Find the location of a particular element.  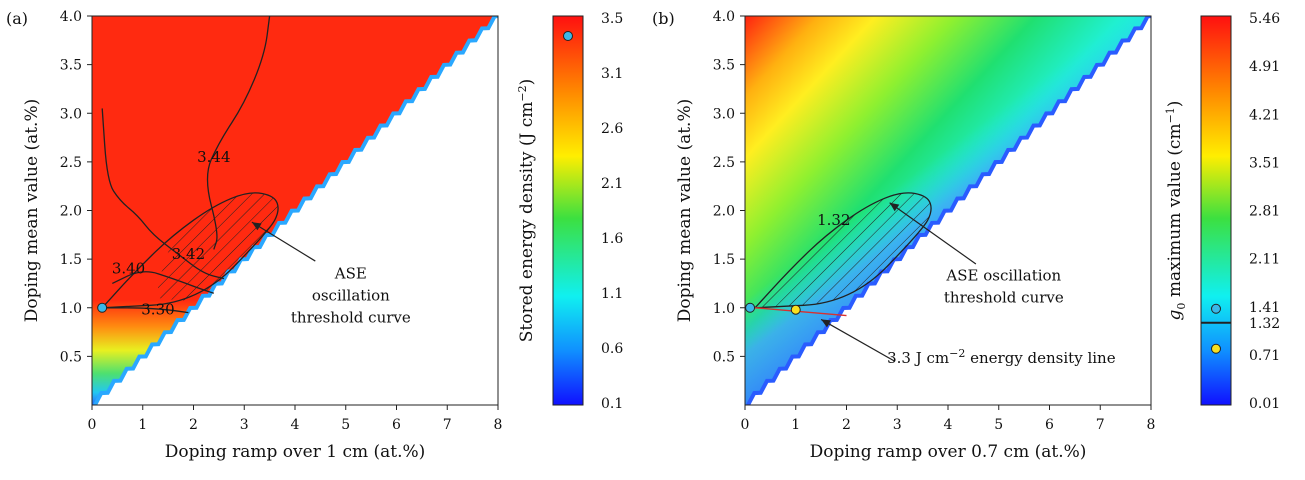

panel-a-y-axis-label: Doping mean value (at.%) is located at coordinates (32, 210).